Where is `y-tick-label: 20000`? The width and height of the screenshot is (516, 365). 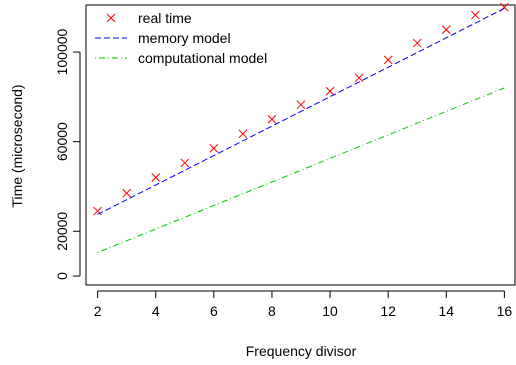
y-tick-label: 20000 is located at coordinates (62, 231).